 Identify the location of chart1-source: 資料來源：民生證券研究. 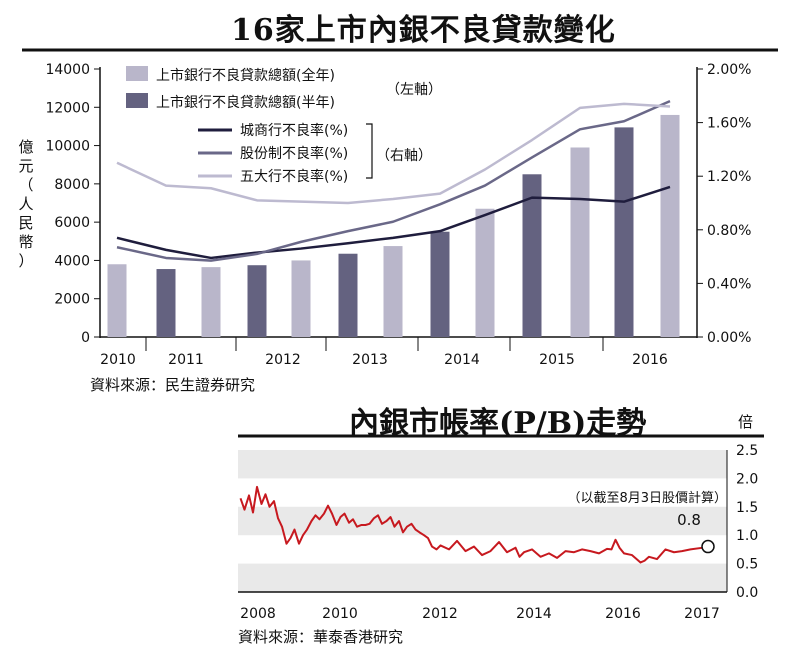
(172, 385).